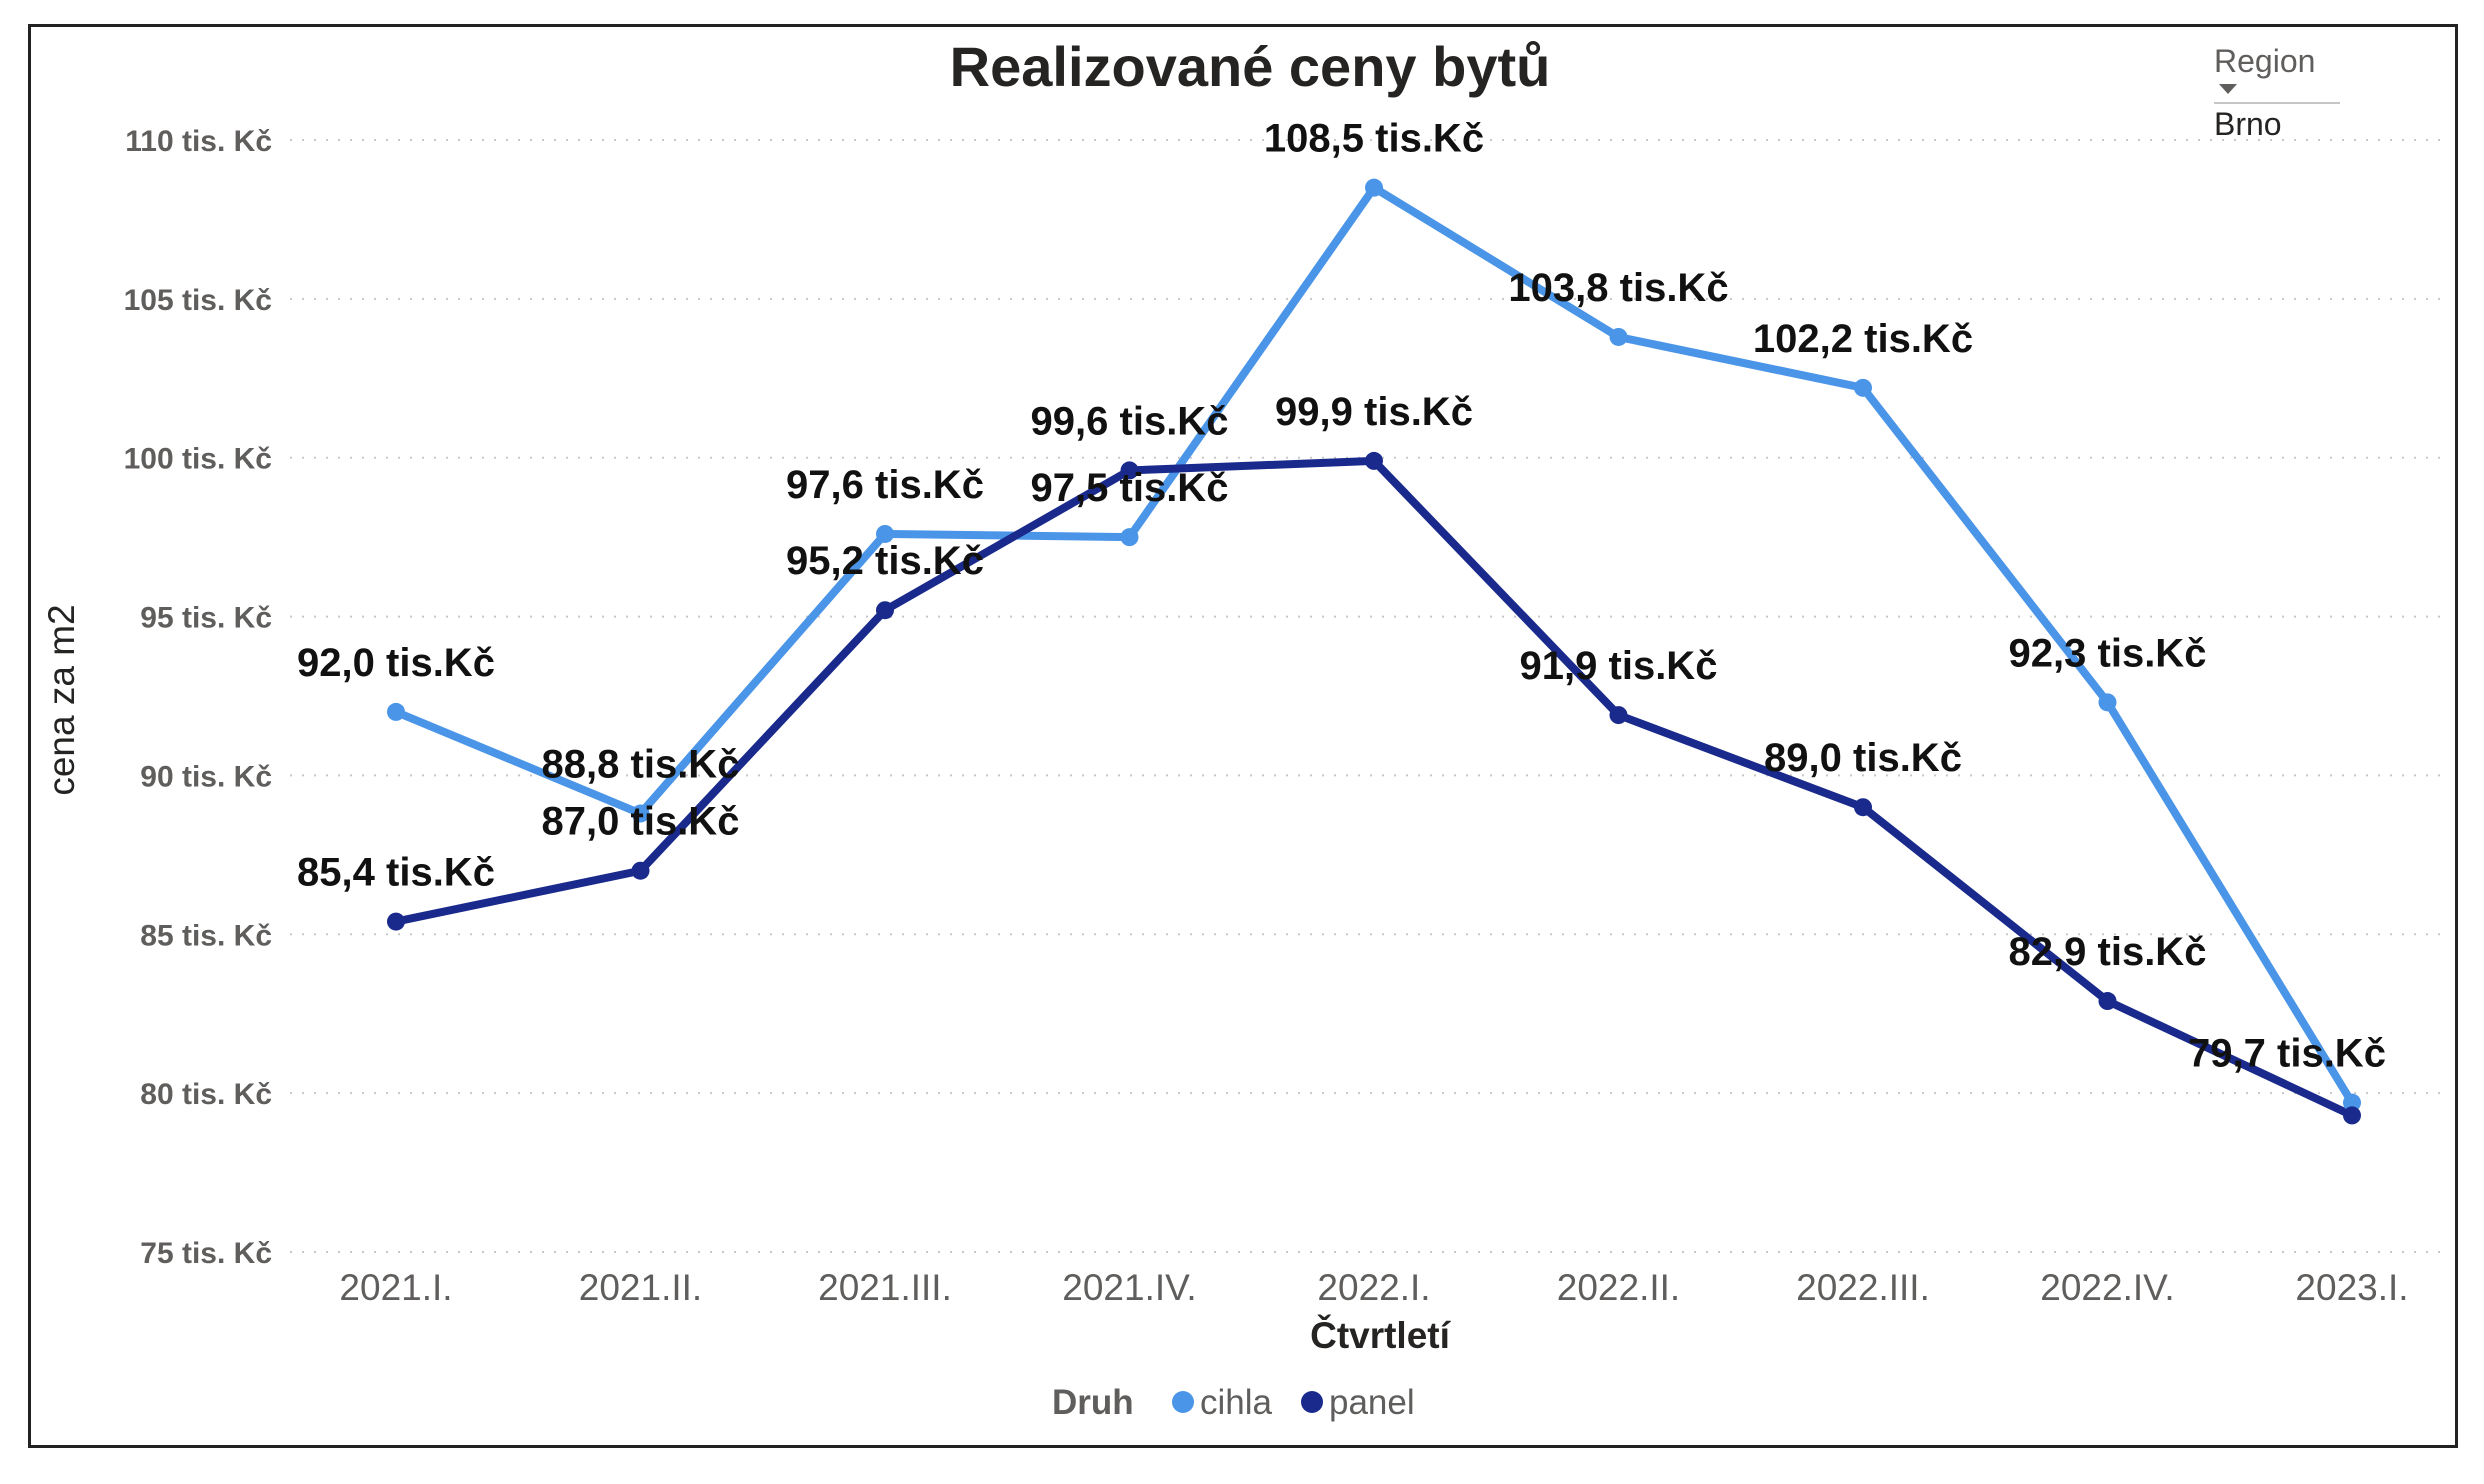 The height and width of the screenshot is (1484, 2484). Describe the element at coordinates (885, 561) in the screenshot. I see `data-label-panel: 95,2 tis.Kč` at that location.